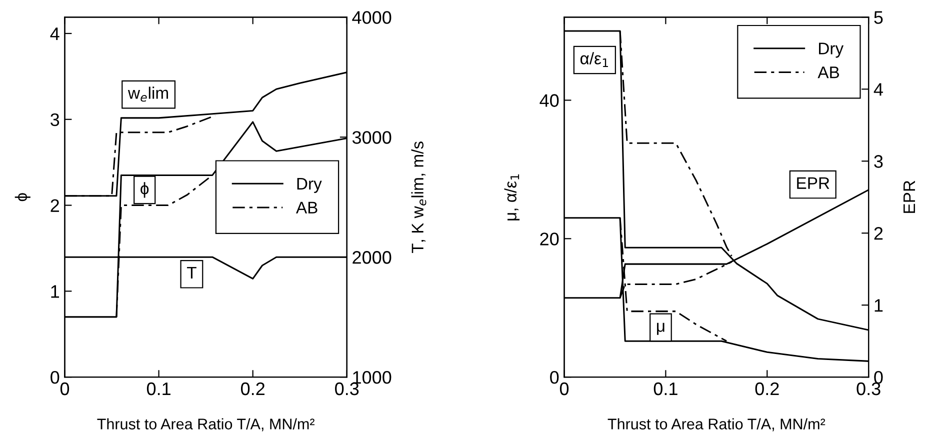 This screenshot has width=925, height=440. What do you see at coordinates (372, 17) in the screenshot?
I see `y2-tick-label: 4000` at bounding box center [372, 17].